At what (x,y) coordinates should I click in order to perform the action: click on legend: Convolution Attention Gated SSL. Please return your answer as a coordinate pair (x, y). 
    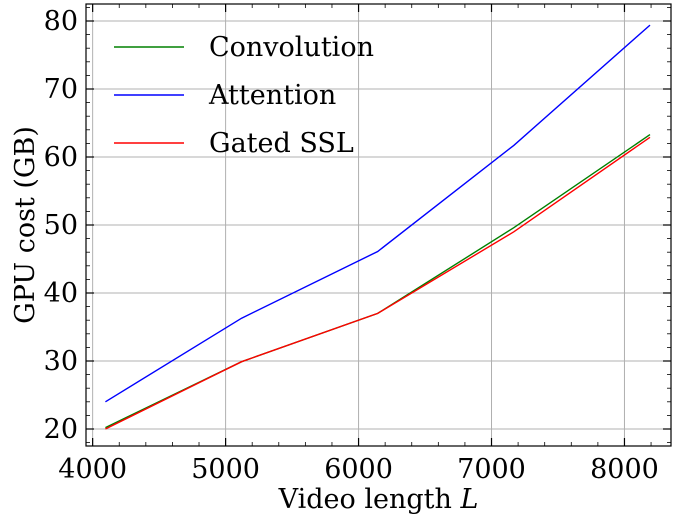
    Looking at the image, I should click on (244, 95).